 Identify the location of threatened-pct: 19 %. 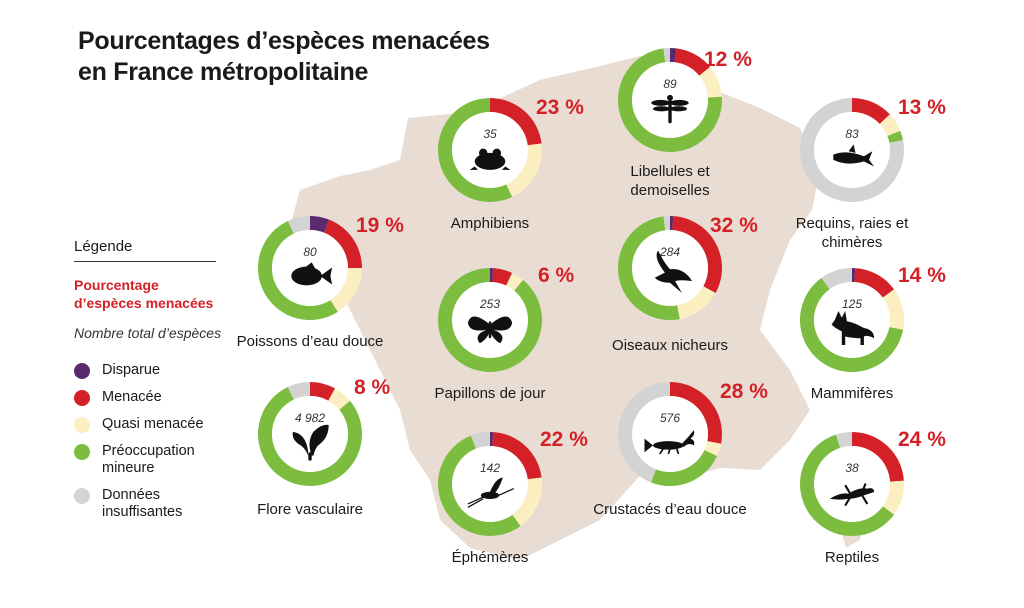
(380, 225).